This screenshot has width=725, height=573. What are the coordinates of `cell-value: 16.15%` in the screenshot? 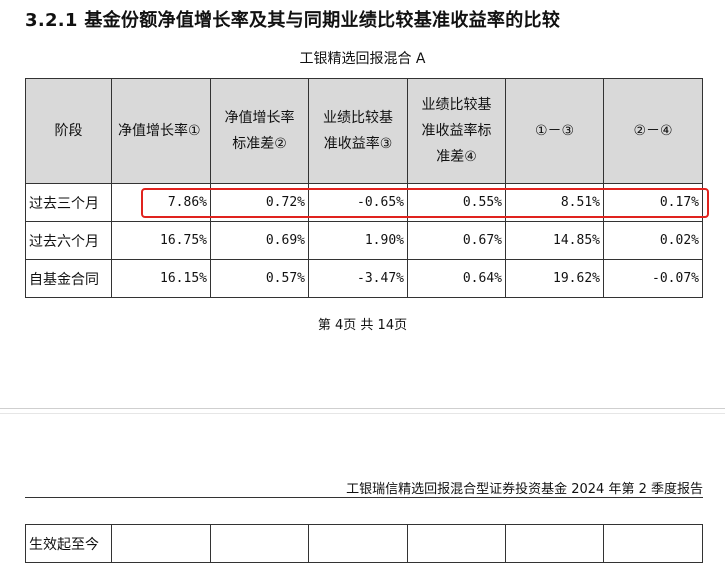 It's located at (161, 278).